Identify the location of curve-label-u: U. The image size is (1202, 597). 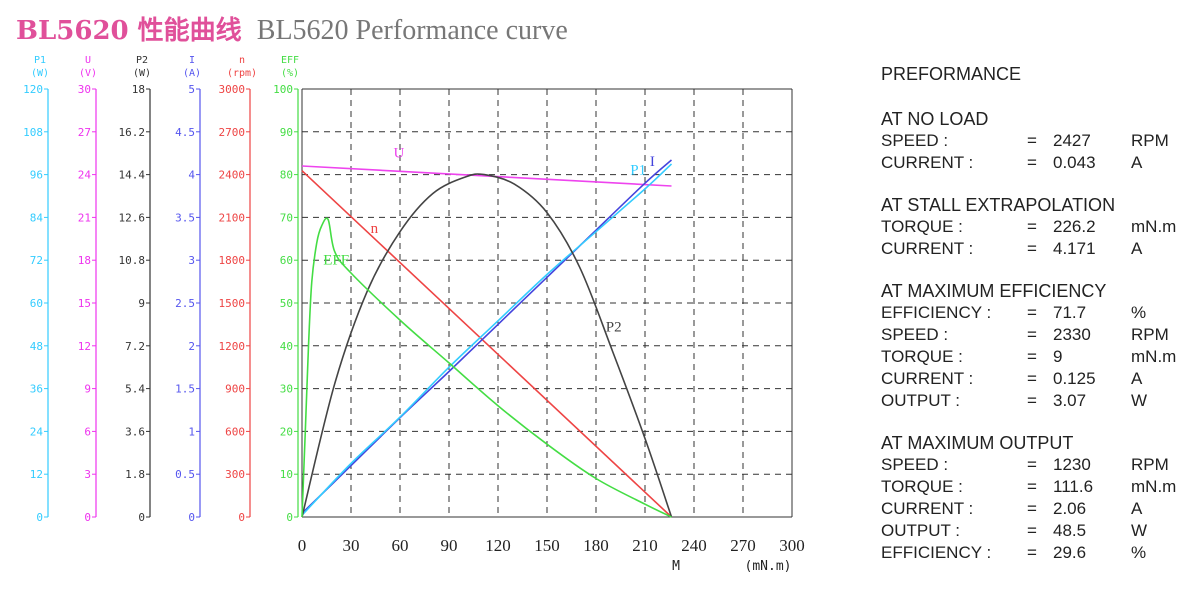
(398, 153).